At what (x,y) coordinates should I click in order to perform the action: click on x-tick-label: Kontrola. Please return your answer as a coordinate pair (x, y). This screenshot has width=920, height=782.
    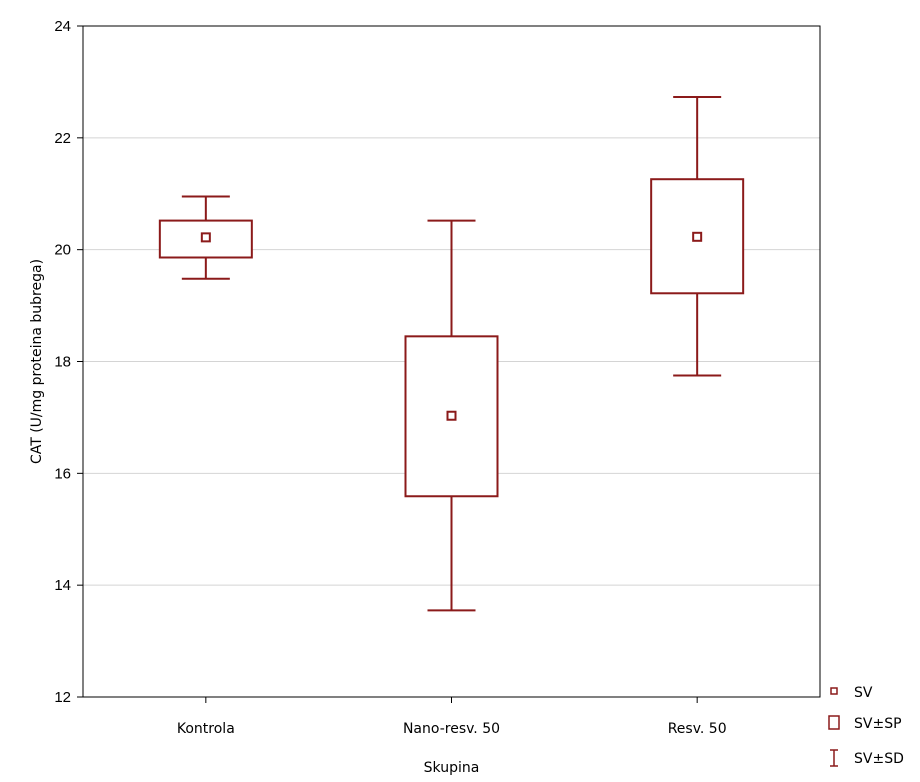
    Looking at the image, I should click on (206, 729).